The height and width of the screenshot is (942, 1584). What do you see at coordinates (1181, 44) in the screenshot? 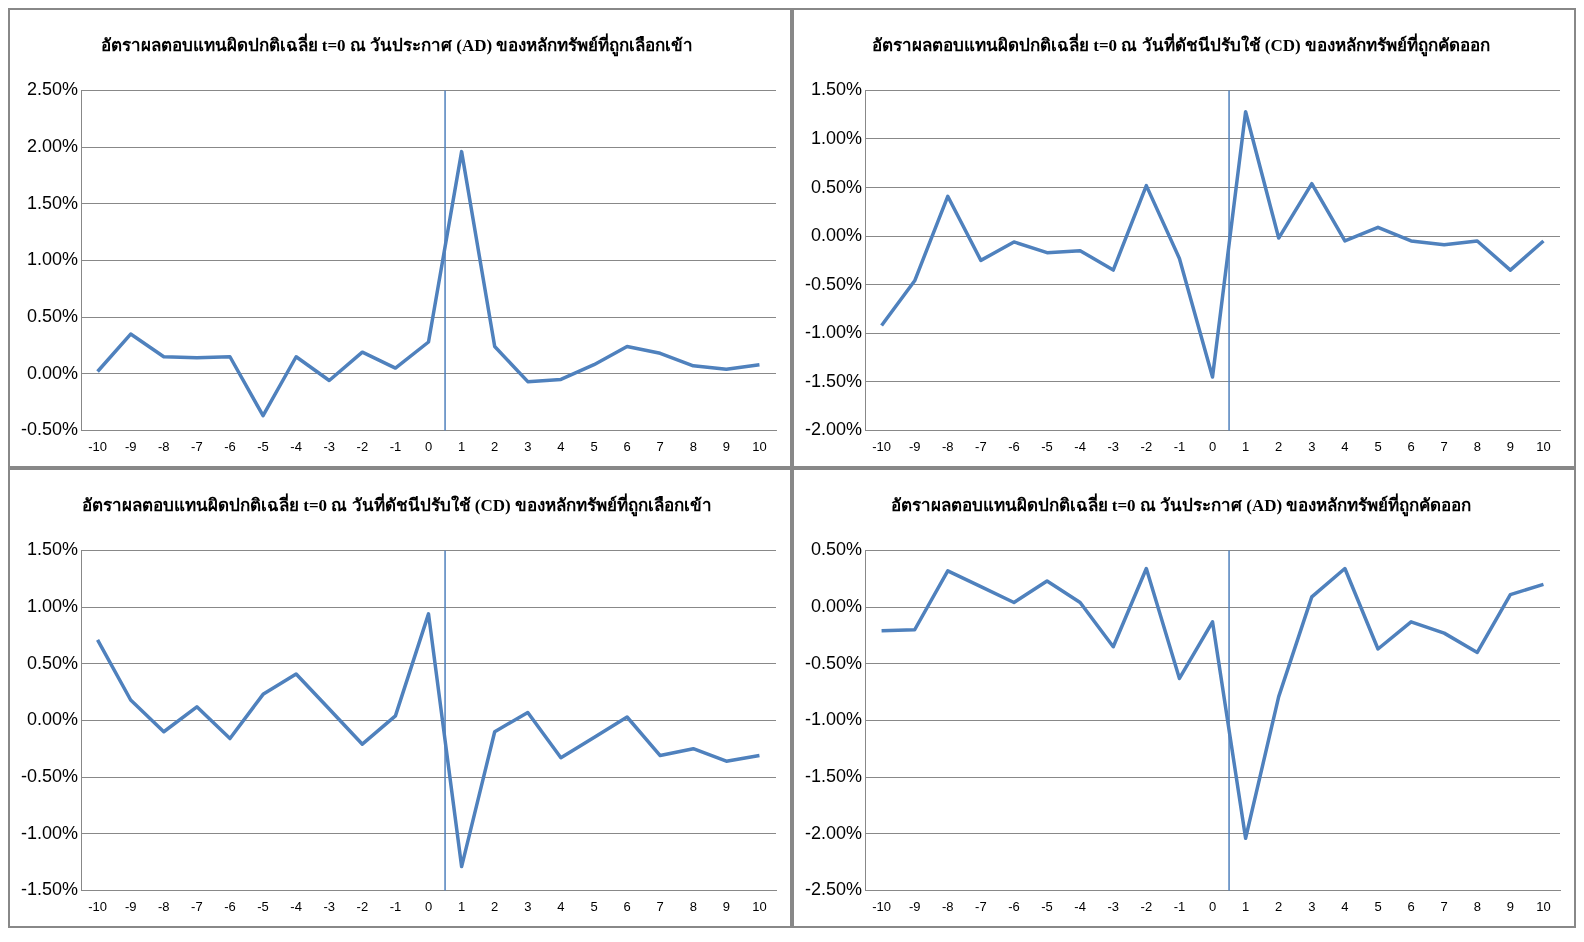
I see `chart-title: อัตราผลตอบแทนผิดปกติเฉลี่ย t=0 ณ วันที่ดัชนีปรับใช้ (CD) ของหลักทรัพย์ที่ถูกคัดออก` at bounding box center [1181, 44].